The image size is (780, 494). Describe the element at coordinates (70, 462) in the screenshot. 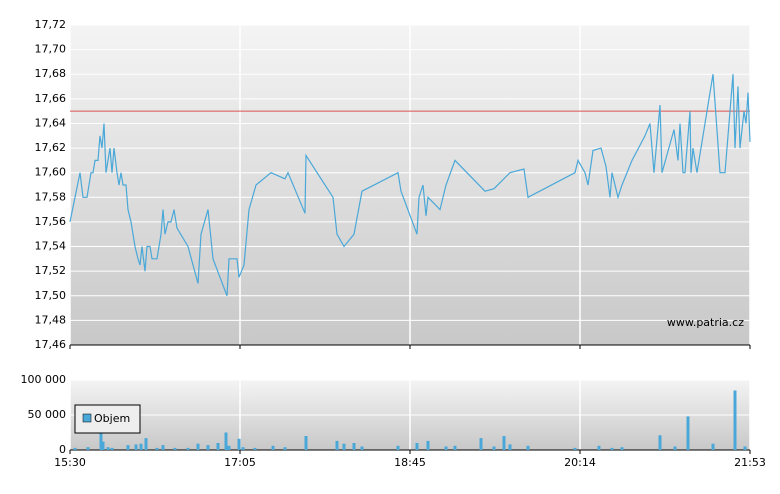

I see `x-tick-label: 15:30` at that location.